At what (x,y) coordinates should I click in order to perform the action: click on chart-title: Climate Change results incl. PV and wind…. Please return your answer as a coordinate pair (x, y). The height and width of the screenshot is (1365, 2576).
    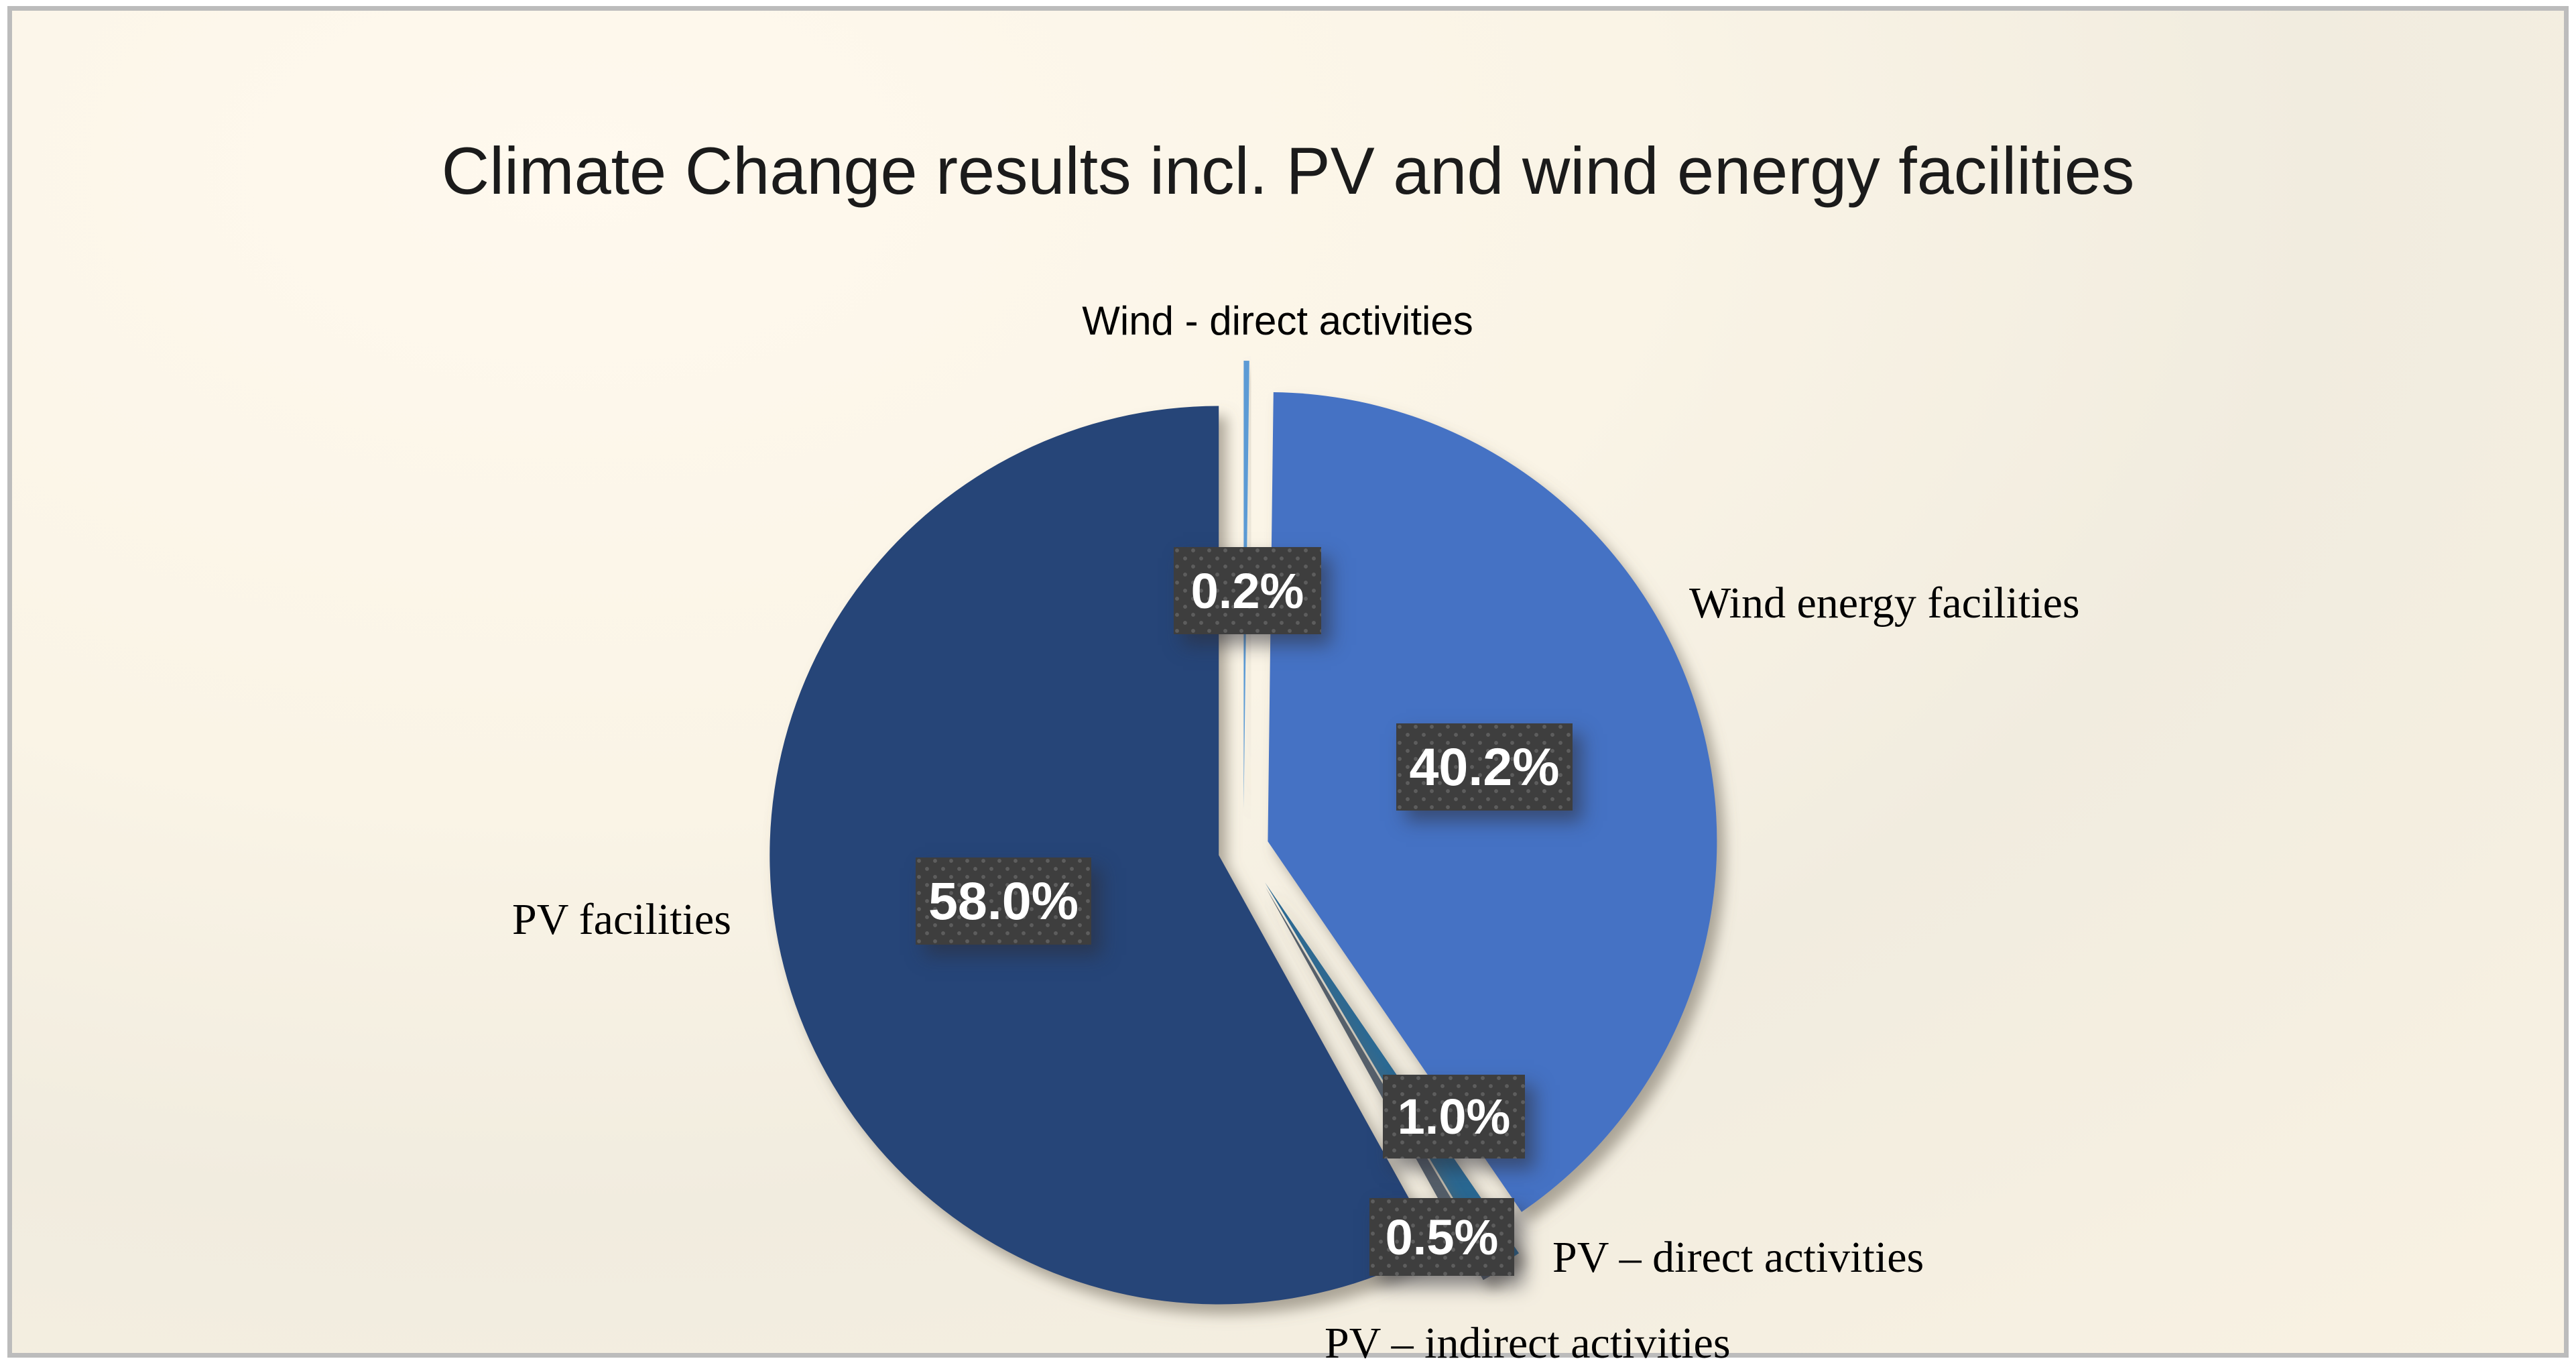
    Looking at the image, I should click on (1288, 170).